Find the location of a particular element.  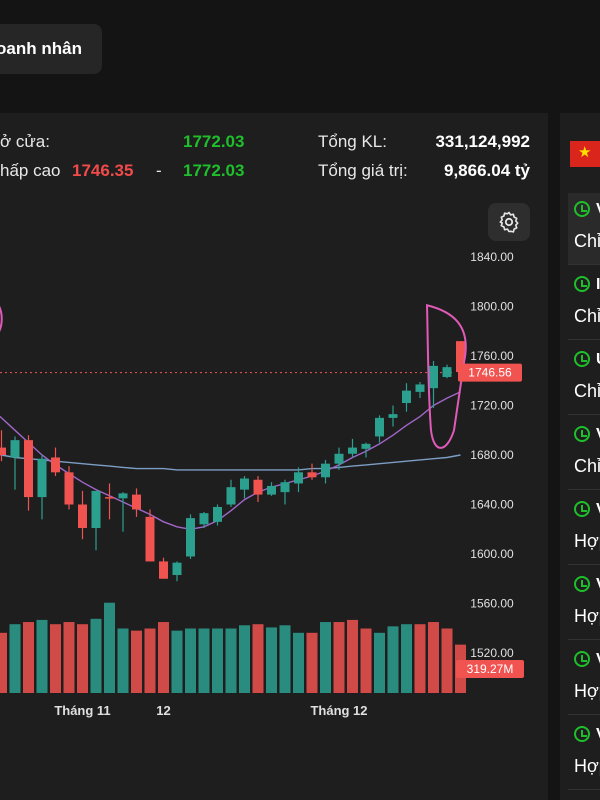

range-label: hấp cao is located at coordinates (30, 170).